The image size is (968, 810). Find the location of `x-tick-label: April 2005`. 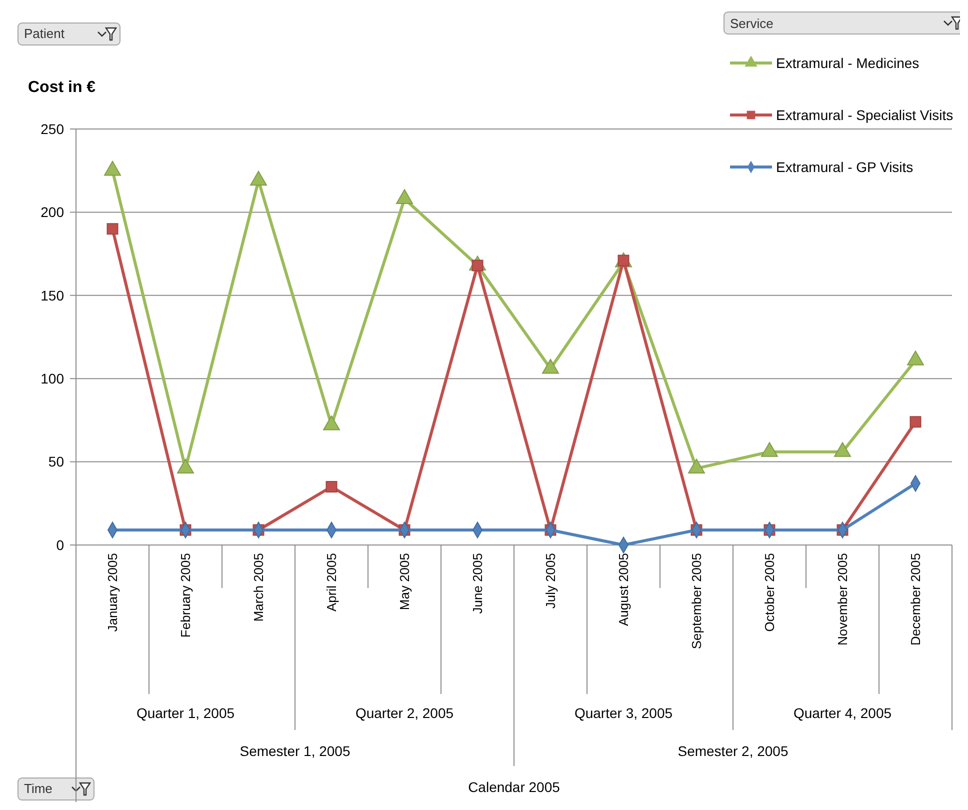

x-tick-label: April 2005 is located at coordinates (332, 582).